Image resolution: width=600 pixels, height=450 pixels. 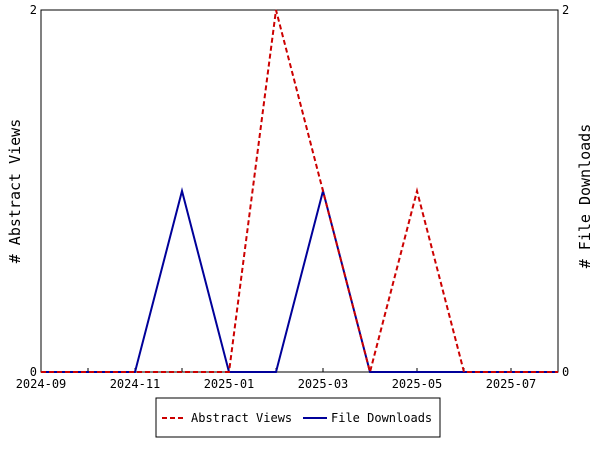 What do you see at coordinates (229, 384) in the screenshot?
I see `x-tick-label: 2025-01` at bounding box center [229, 384].